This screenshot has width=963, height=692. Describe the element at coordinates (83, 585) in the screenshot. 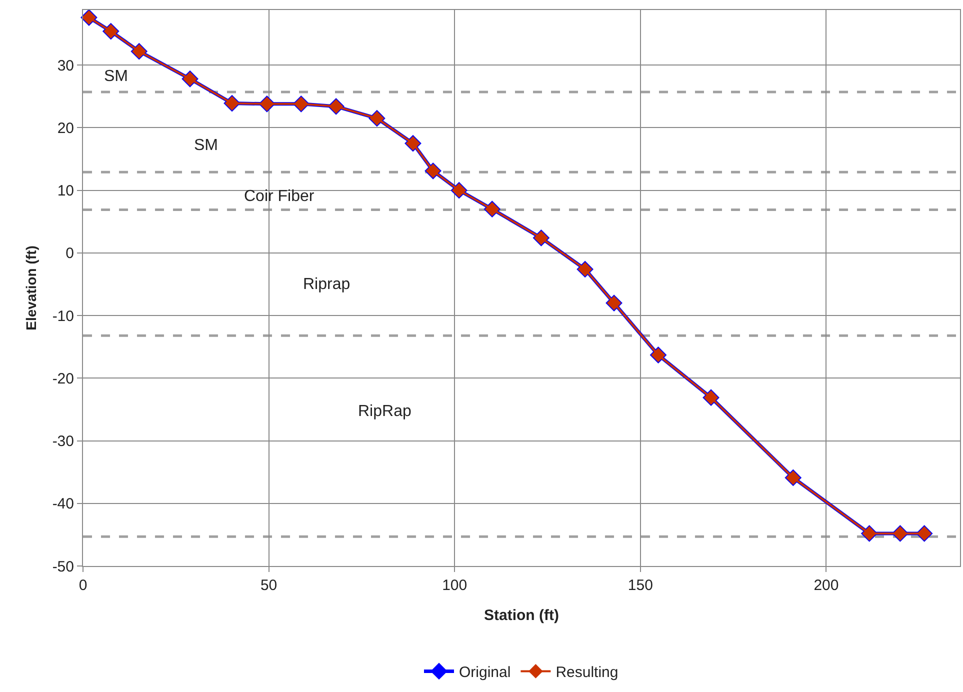

I see `x-tick-label: 0` at that location.